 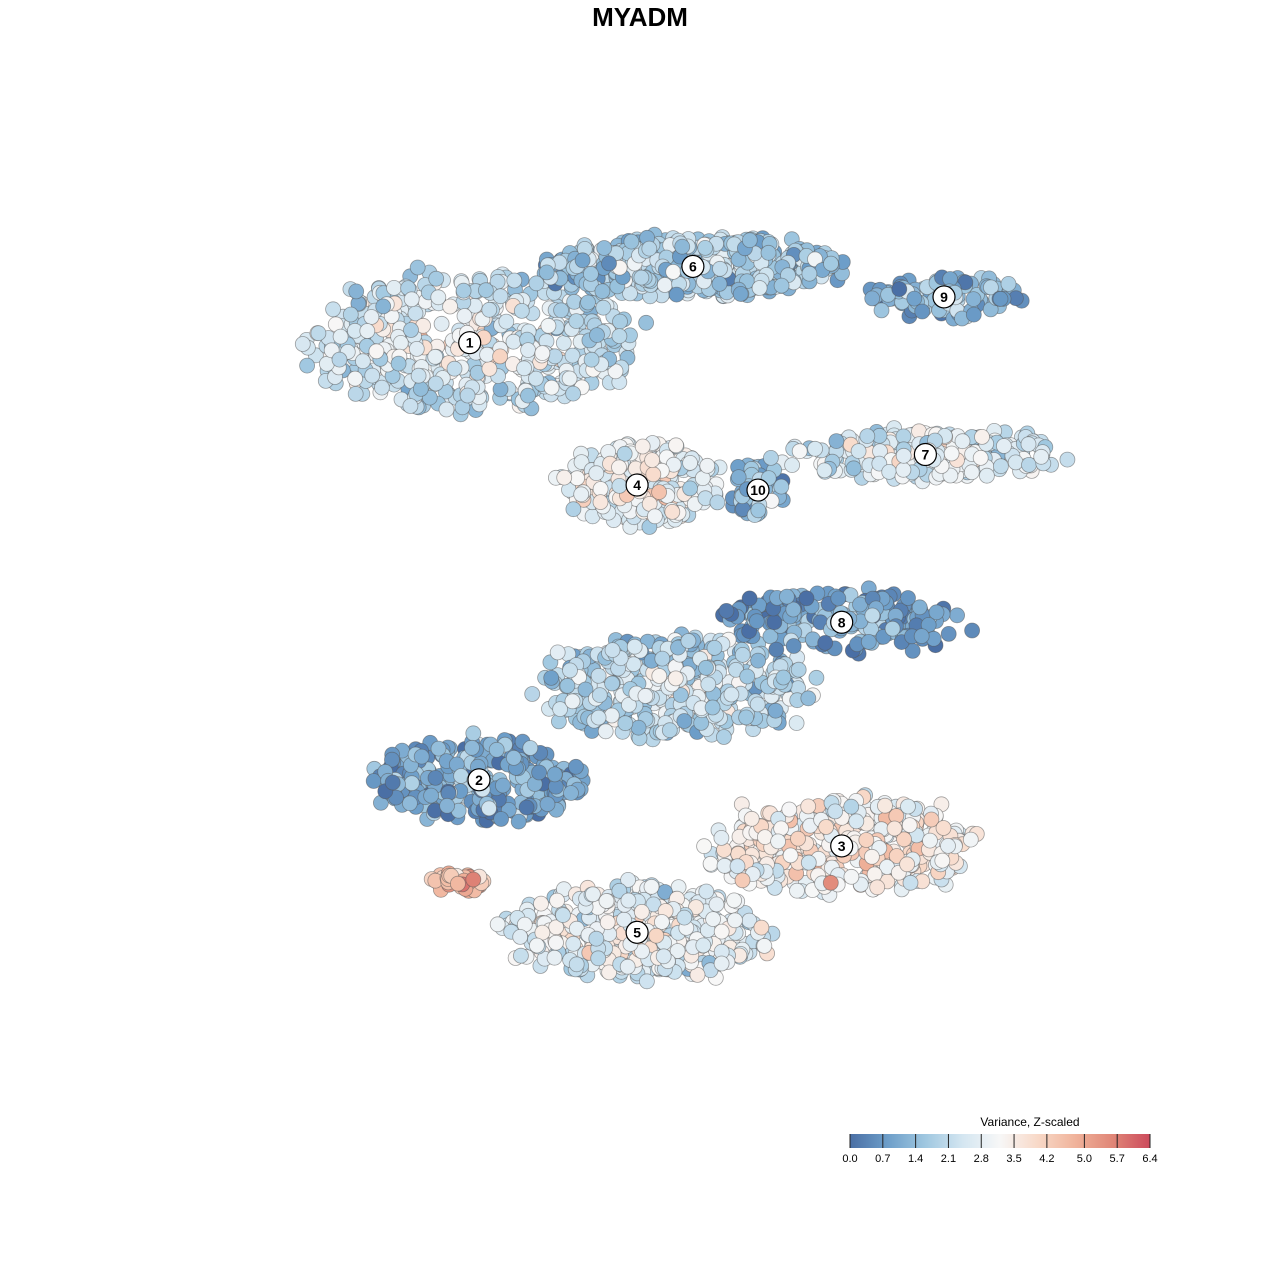 What do you see at coordinates (1000, 1141) in the screenshot?
I see `legend-color-bar` at bounding box center [1000, 1141].